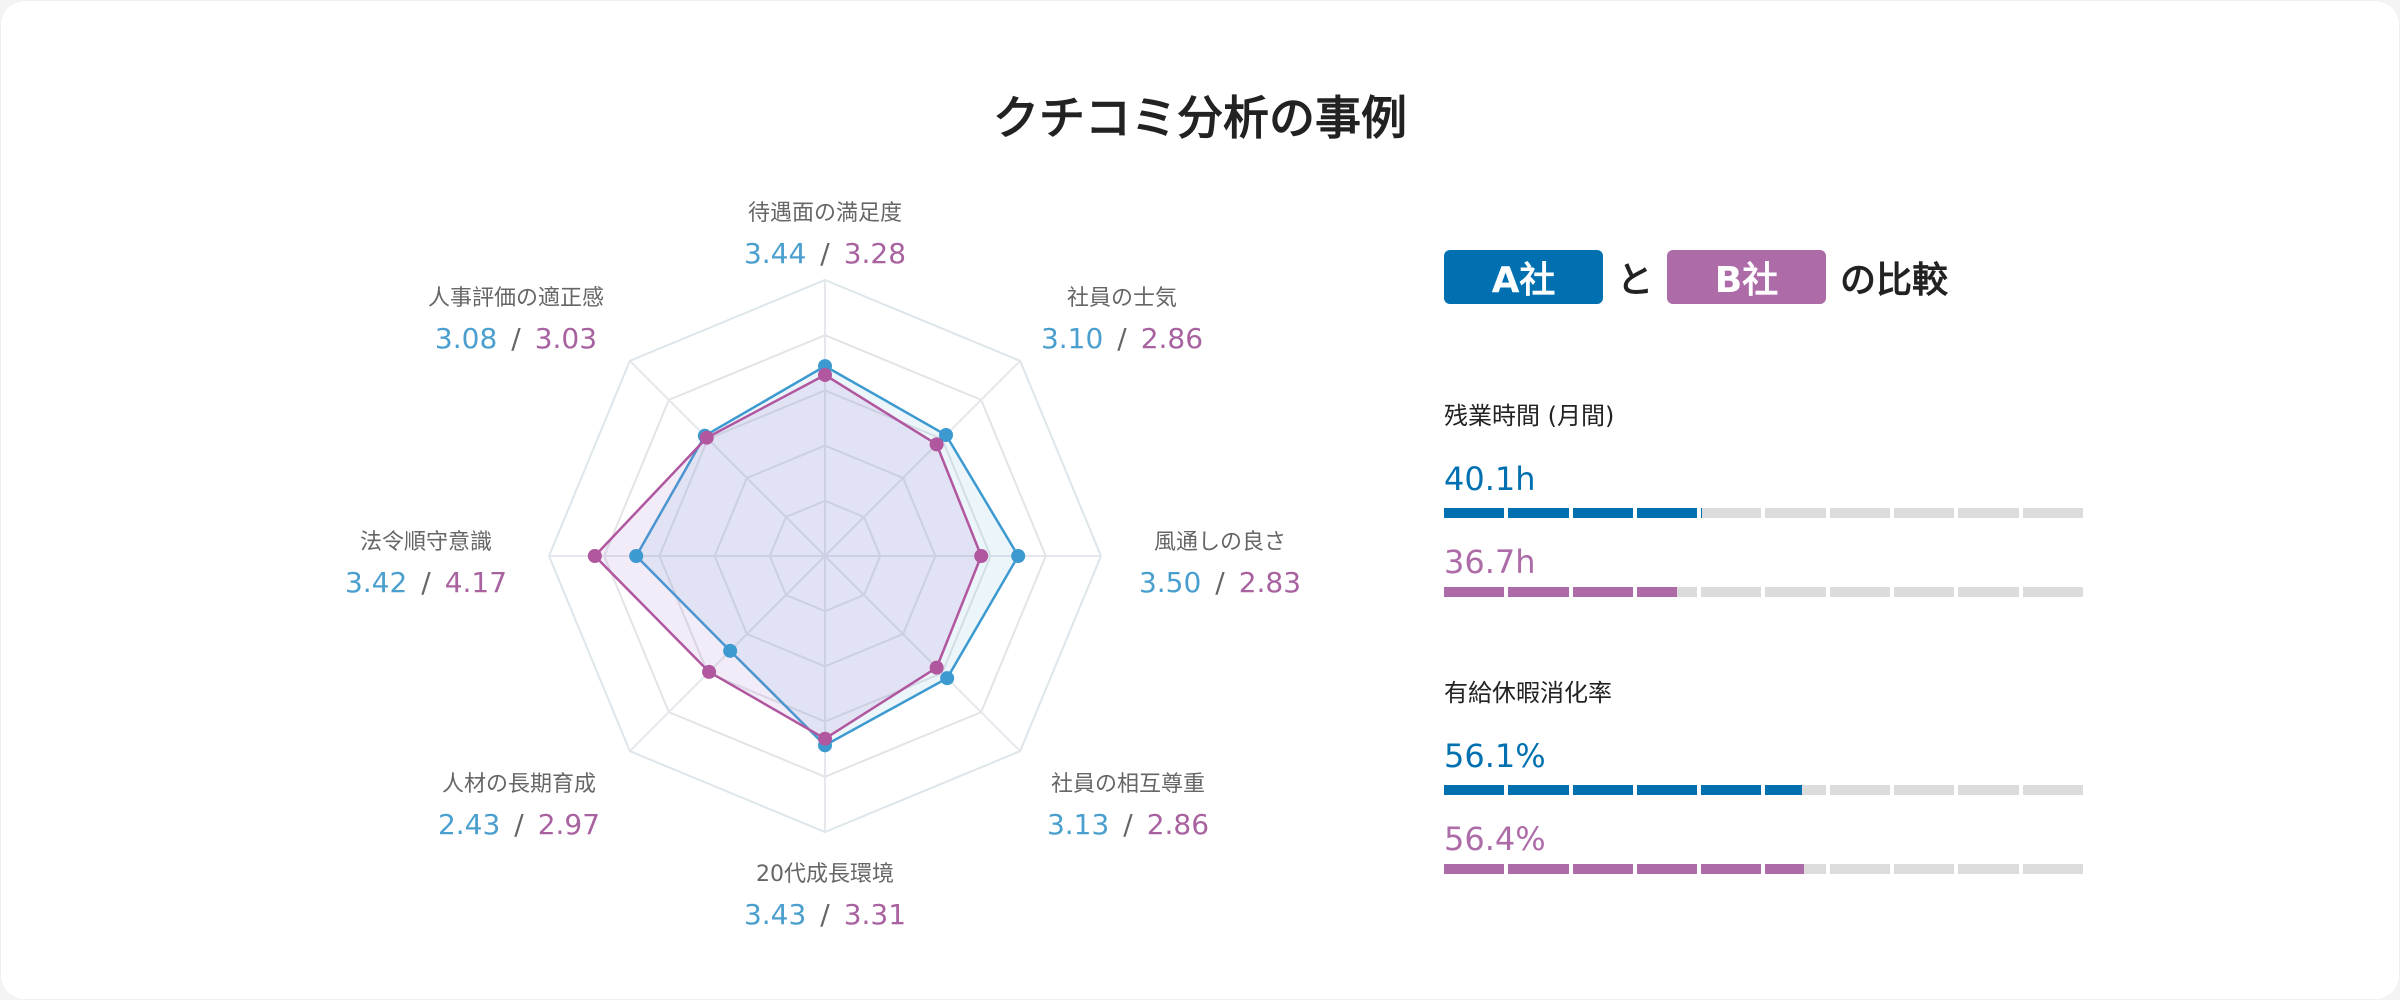 The height and width of the screenshot is (1000, 2400). I want to click on axis-values: 3.08 / 3.03, so click(516, 338).